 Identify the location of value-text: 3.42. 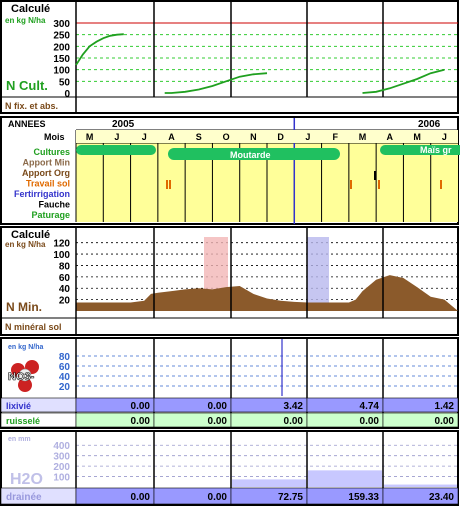
(294, 406).